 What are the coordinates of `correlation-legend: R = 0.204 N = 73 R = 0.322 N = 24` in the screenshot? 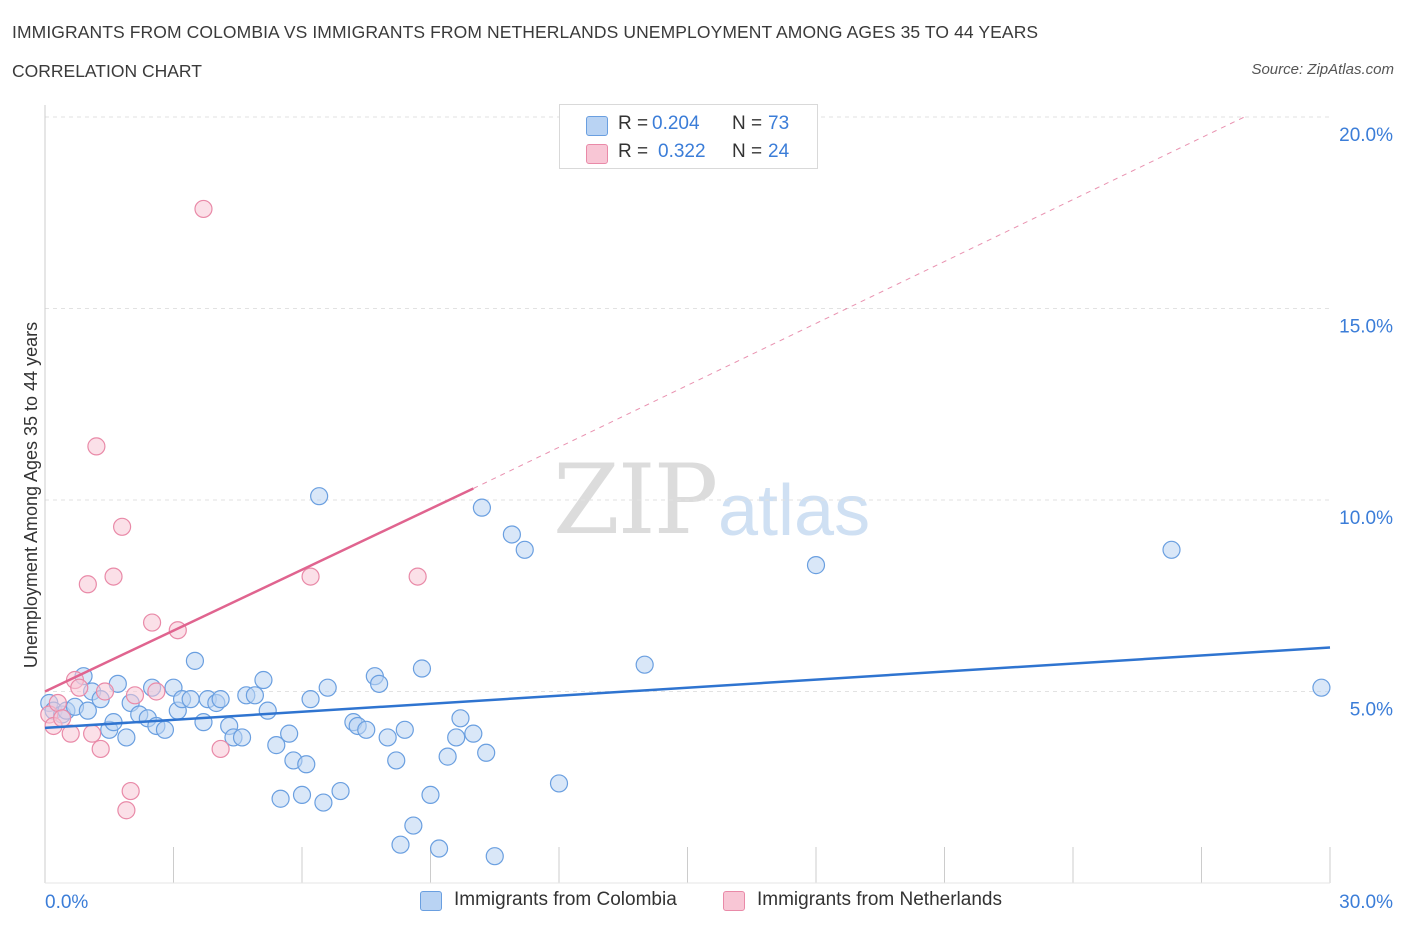 It's located at (688, 136).